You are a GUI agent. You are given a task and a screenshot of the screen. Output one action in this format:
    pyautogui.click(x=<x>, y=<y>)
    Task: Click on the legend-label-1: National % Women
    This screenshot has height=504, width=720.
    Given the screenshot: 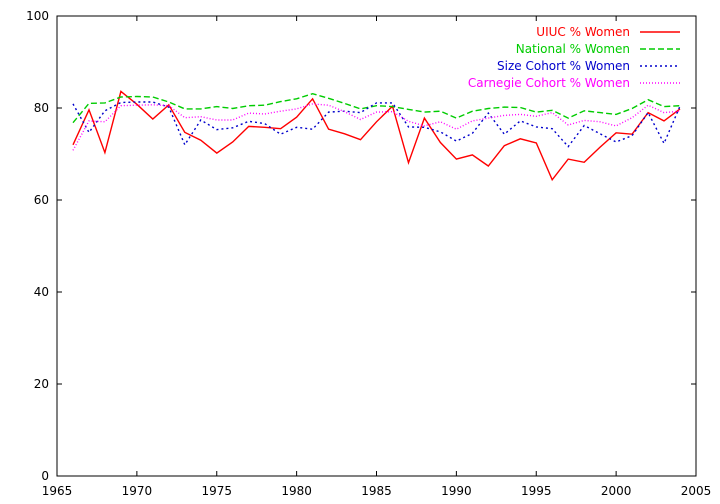 What is the action you would take?
    pyautogui.click(x=573, y=49)
    